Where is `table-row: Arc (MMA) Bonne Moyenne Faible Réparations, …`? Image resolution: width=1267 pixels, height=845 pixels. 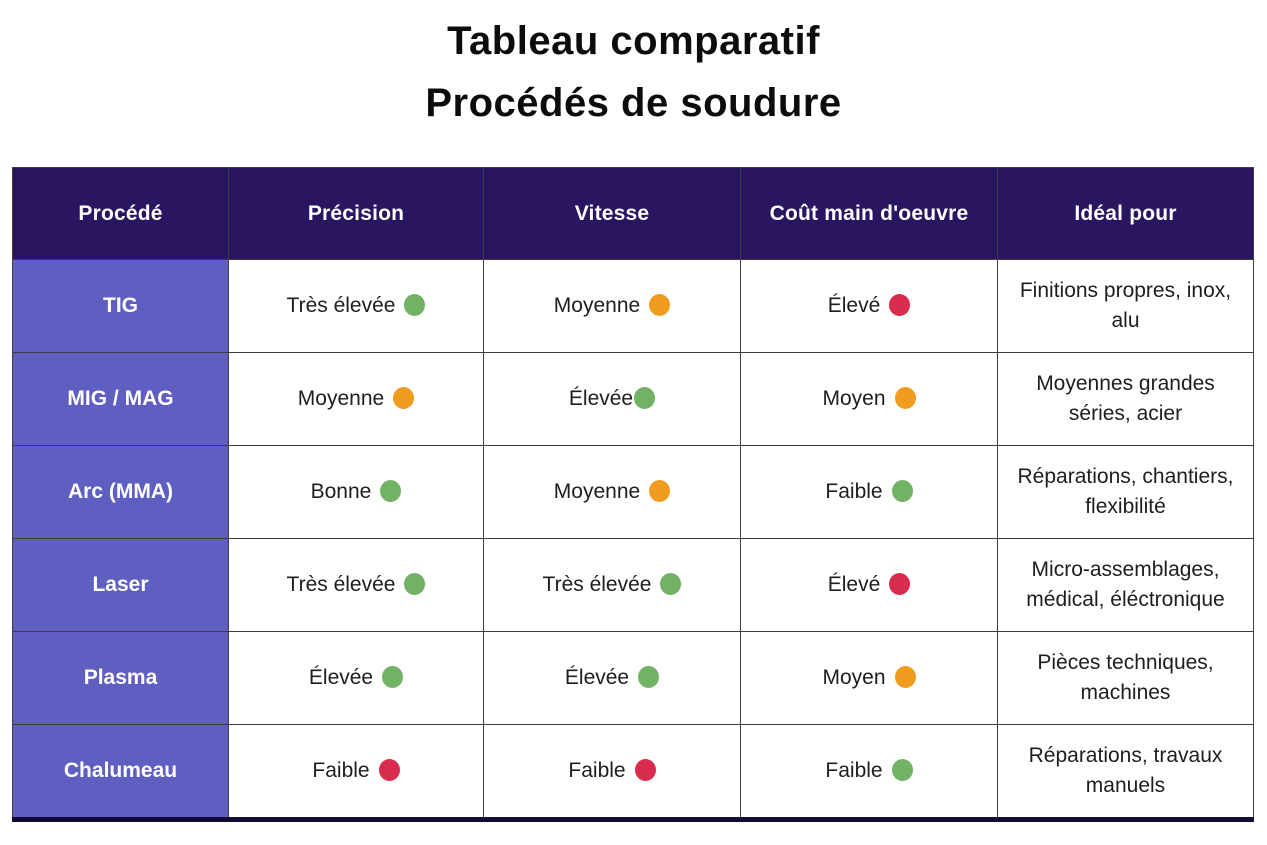
table-row: Arc (MMA) Bonne Moyenne Faible Réparations, … is located at coordinates (633, 492).